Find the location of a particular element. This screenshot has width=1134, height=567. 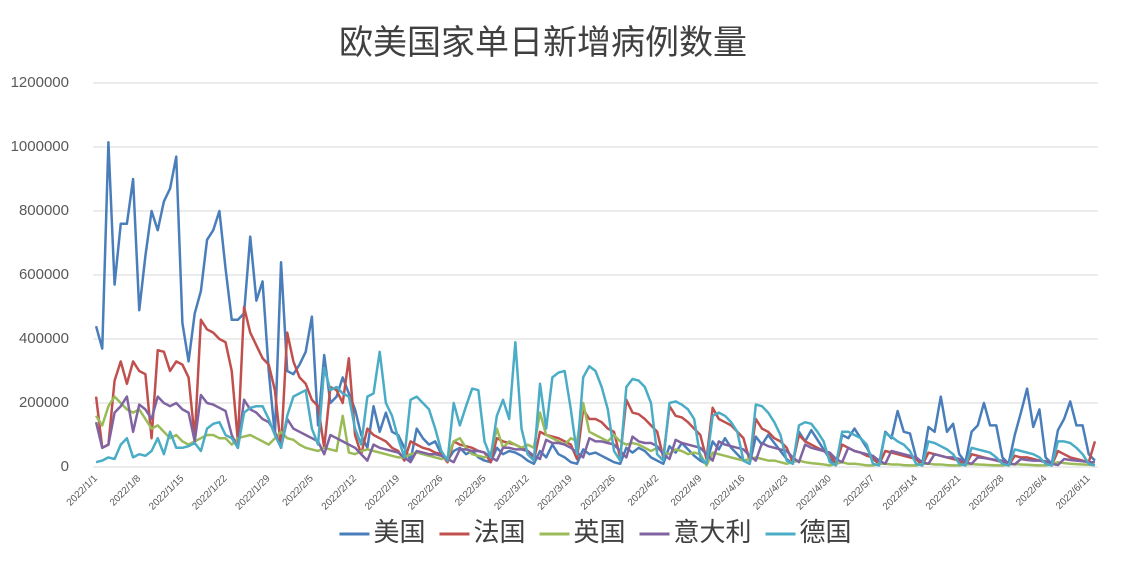

y-tick-label: 600000 is located at coordinates (44, 274).